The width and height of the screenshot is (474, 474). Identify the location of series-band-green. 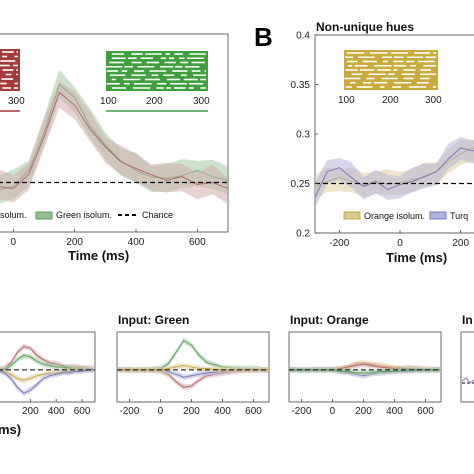
(365, 371).